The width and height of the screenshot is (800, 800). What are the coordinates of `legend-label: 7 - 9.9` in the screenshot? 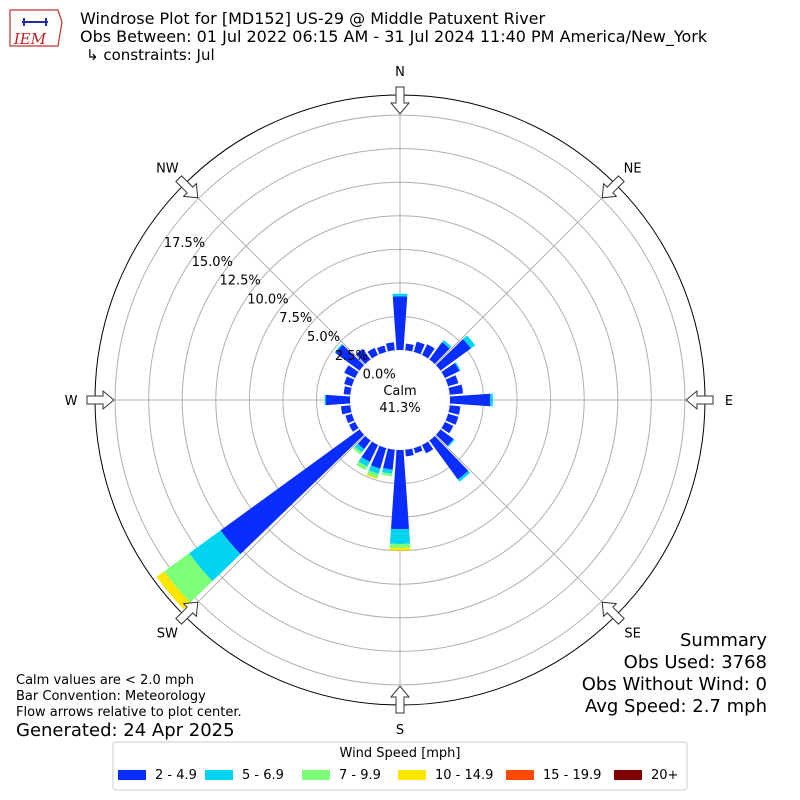 It's located at (360, 775).